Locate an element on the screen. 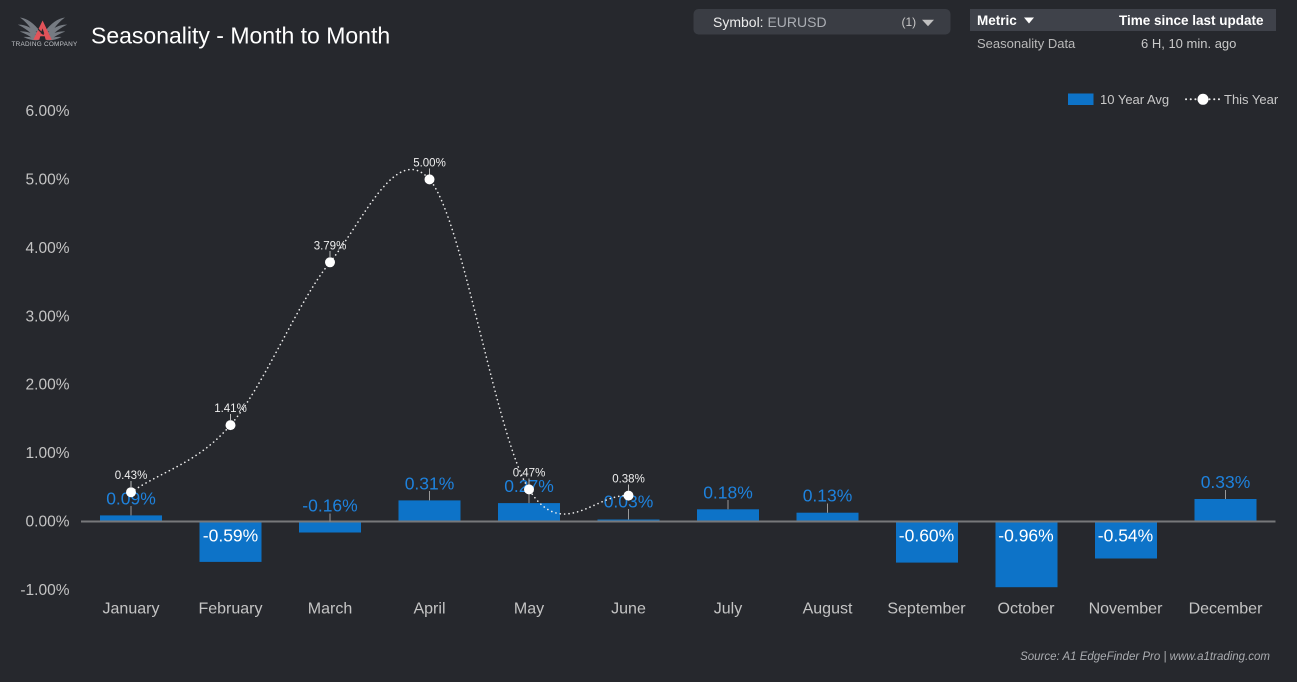  svg-text: October is located at coordinates (1027, 609).